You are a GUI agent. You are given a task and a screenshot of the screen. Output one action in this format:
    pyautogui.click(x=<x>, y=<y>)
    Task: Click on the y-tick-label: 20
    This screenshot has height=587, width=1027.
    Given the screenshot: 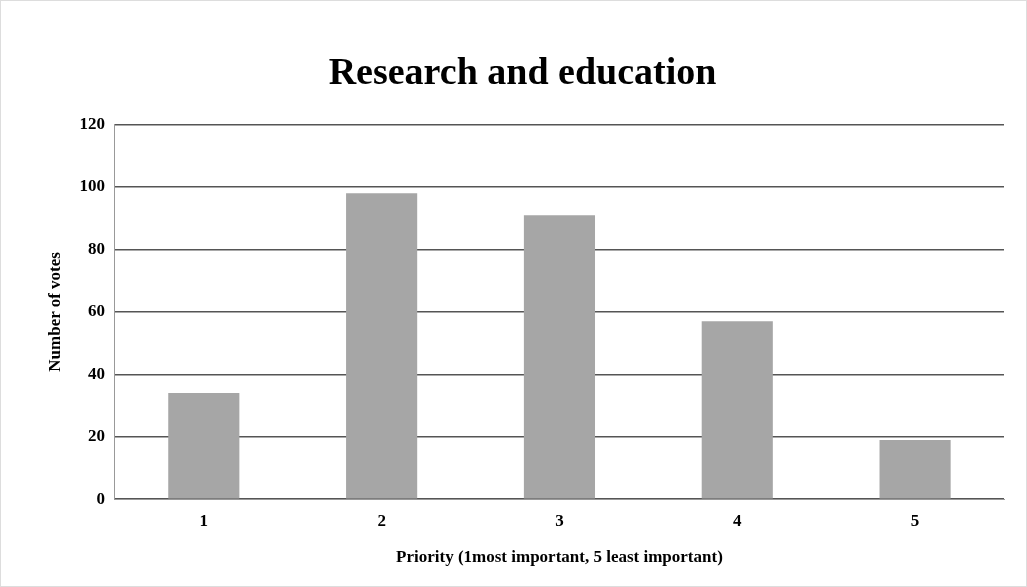 What is the action you would take?
    pyautogui.click(x=96, y=436)
    